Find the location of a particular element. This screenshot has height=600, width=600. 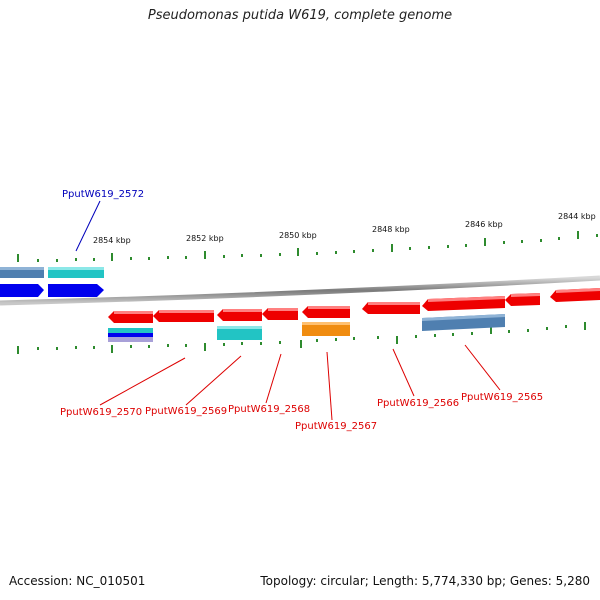

gene-label-2568: PputW619_2568 is located at coordinates (269, 409).